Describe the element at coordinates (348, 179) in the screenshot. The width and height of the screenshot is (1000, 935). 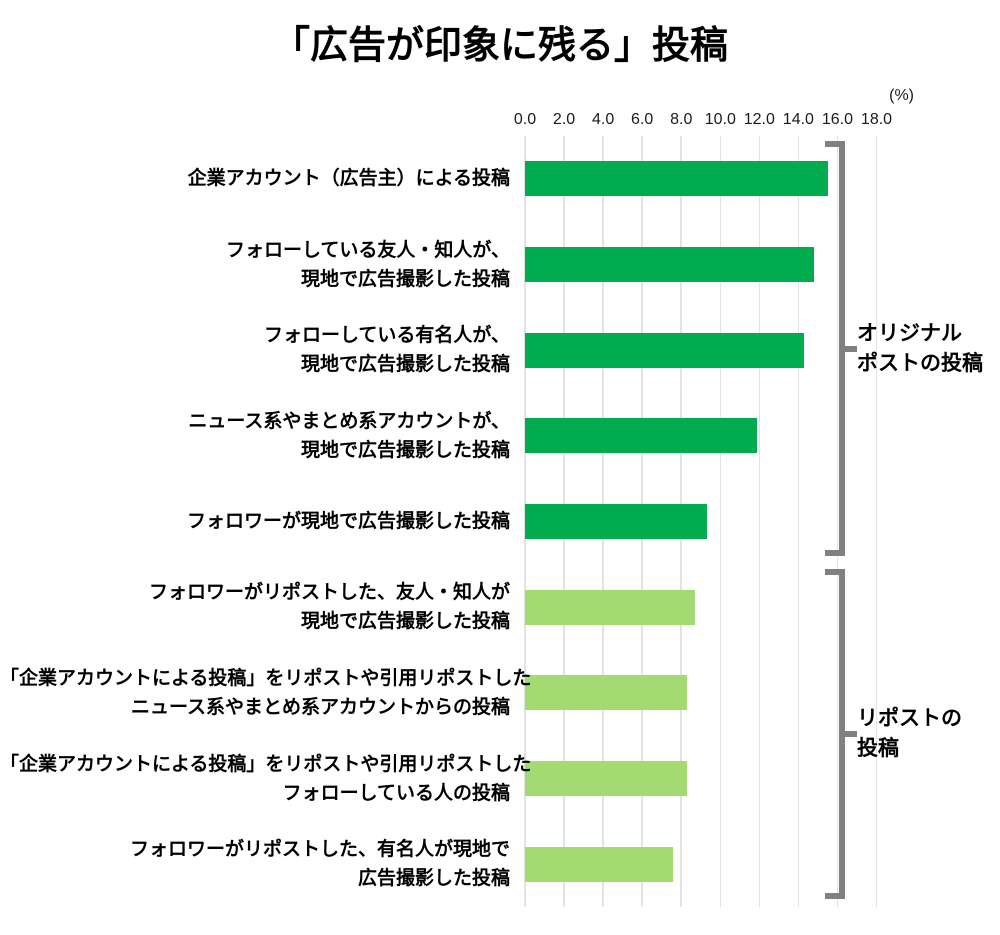
I see `category-label-line: 企業アカウント（広告主）による投稿` at that location.